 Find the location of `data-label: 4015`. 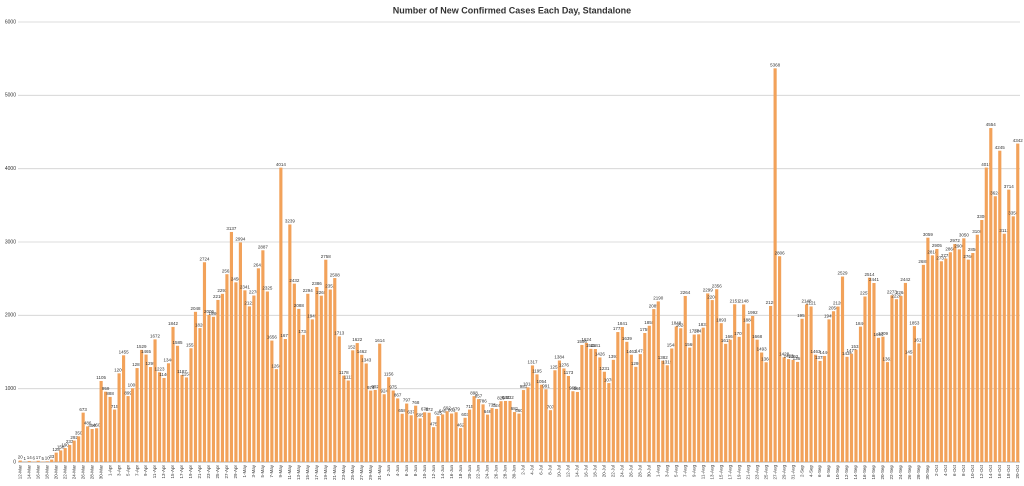

data-label: 4015 is located at coordinates (986, 164).